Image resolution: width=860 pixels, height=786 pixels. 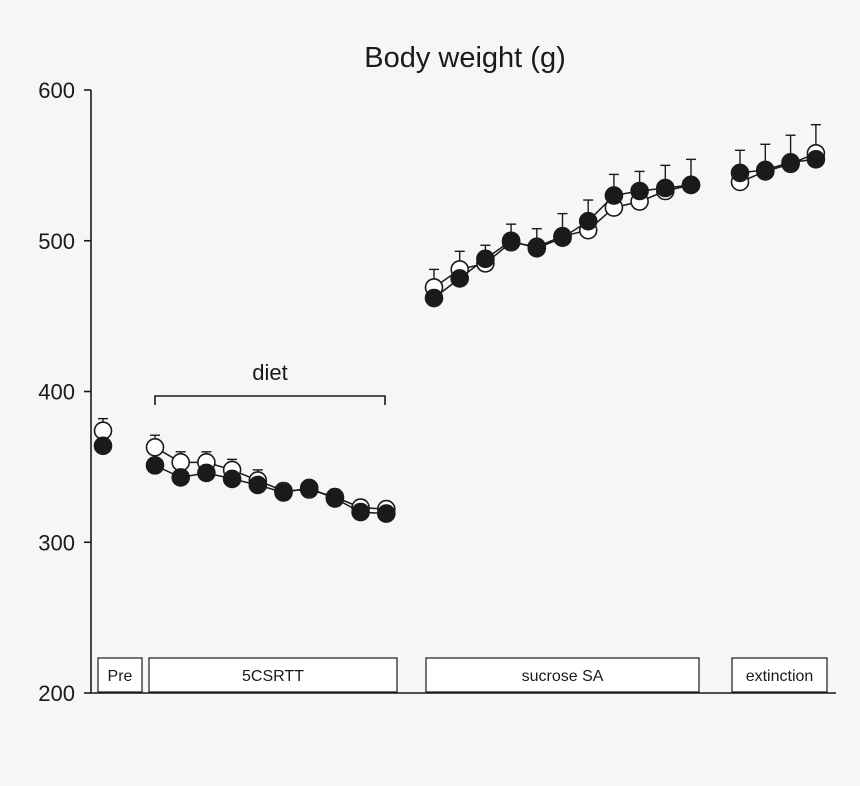 What do you see at coordinates (56, 241) in the screenshot?
I see `y-tick-label: 500` at bounding box center [56, 241].